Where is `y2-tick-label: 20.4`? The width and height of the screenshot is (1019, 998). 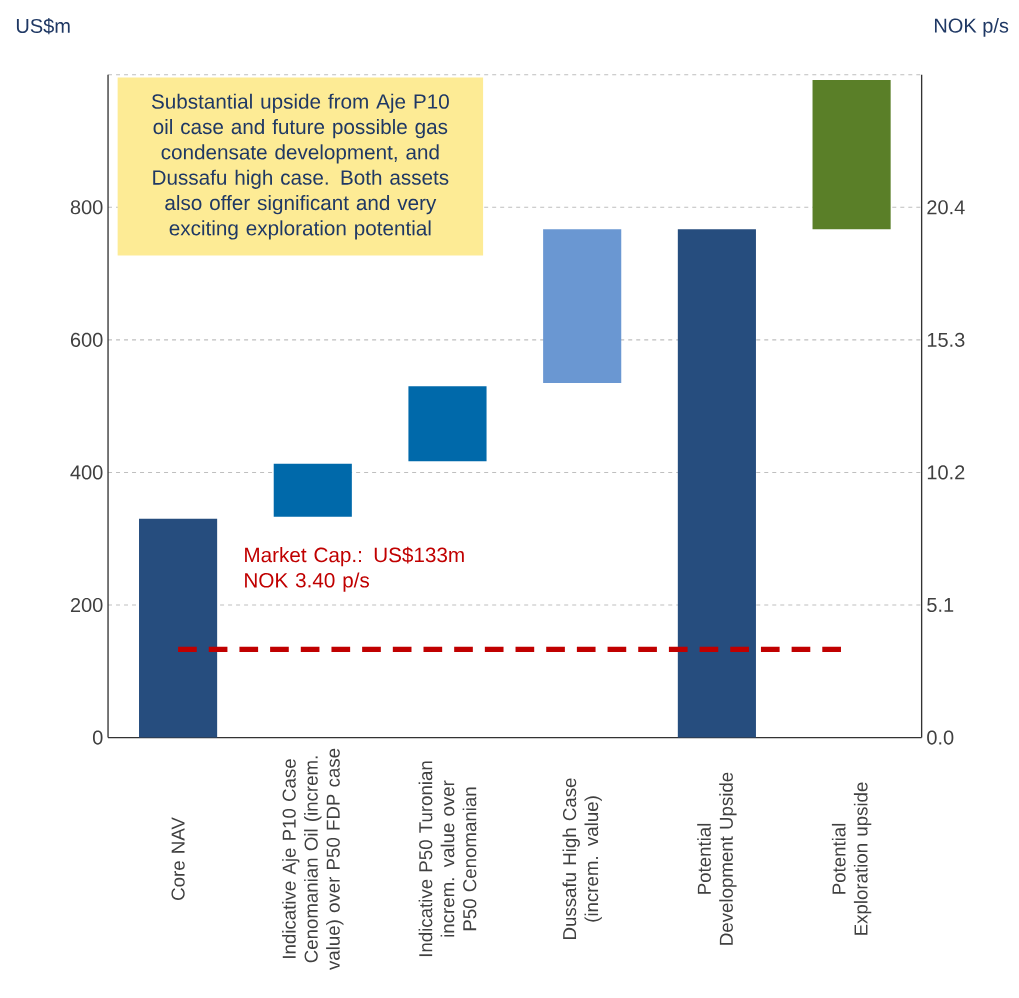
y2-tick-label: 20.4 is located at coordinates (946, 207).